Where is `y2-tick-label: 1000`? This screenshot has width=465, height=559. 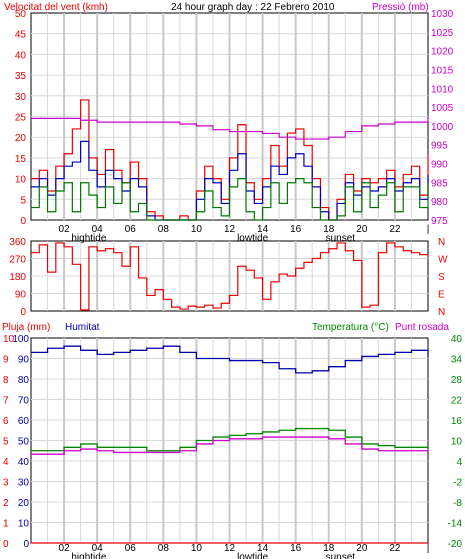
y2-tick-label: 1000 is located at coordinates (442, 127).